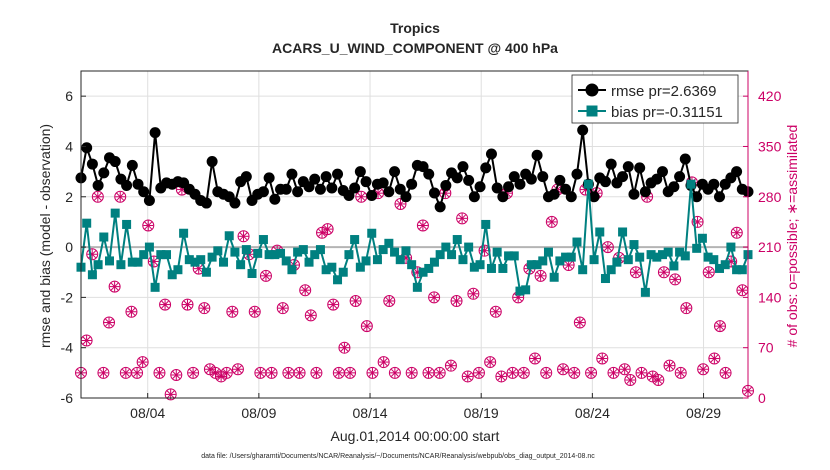 The width and height of the screenshot is (830, 470). What do you see at coordinates (663, 91) in the screenshot?
I see `legend-rmse-label: rmse pr=2.6369` at bounding box center [663, 91].